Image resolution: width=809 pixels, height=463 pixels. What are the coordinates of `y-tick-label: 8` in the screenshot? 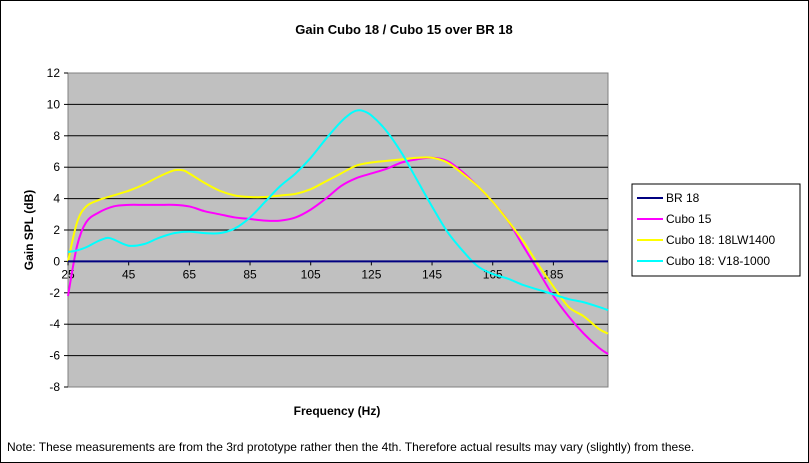 It's located at (56, 136).